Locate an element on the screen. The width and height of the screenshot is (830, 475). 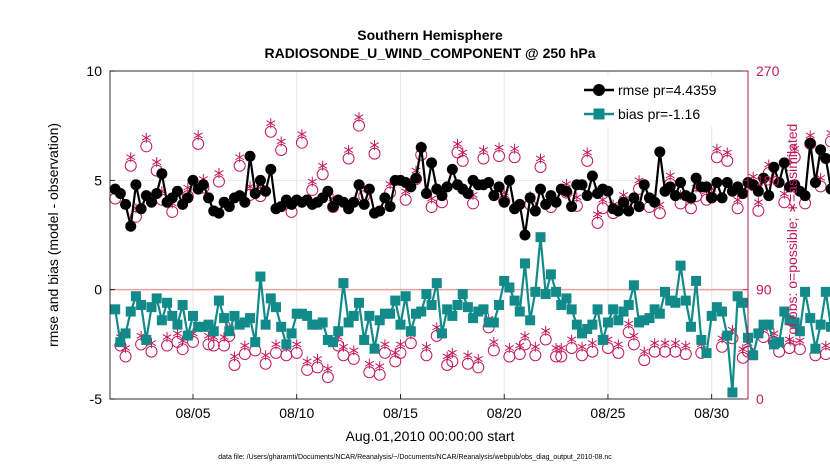
x-tick-label: 08/10 is located at coordinates (296, 413).